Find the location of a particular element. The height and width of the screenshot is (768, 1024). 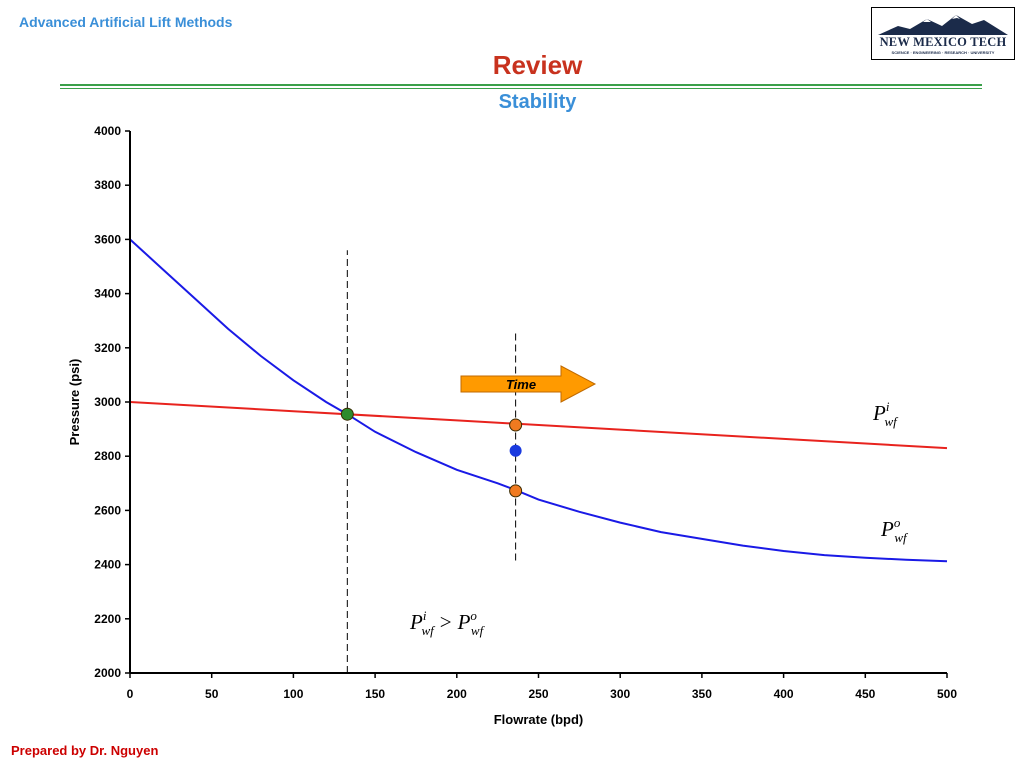

inflow-state-point is located at coordinates (516, 425).